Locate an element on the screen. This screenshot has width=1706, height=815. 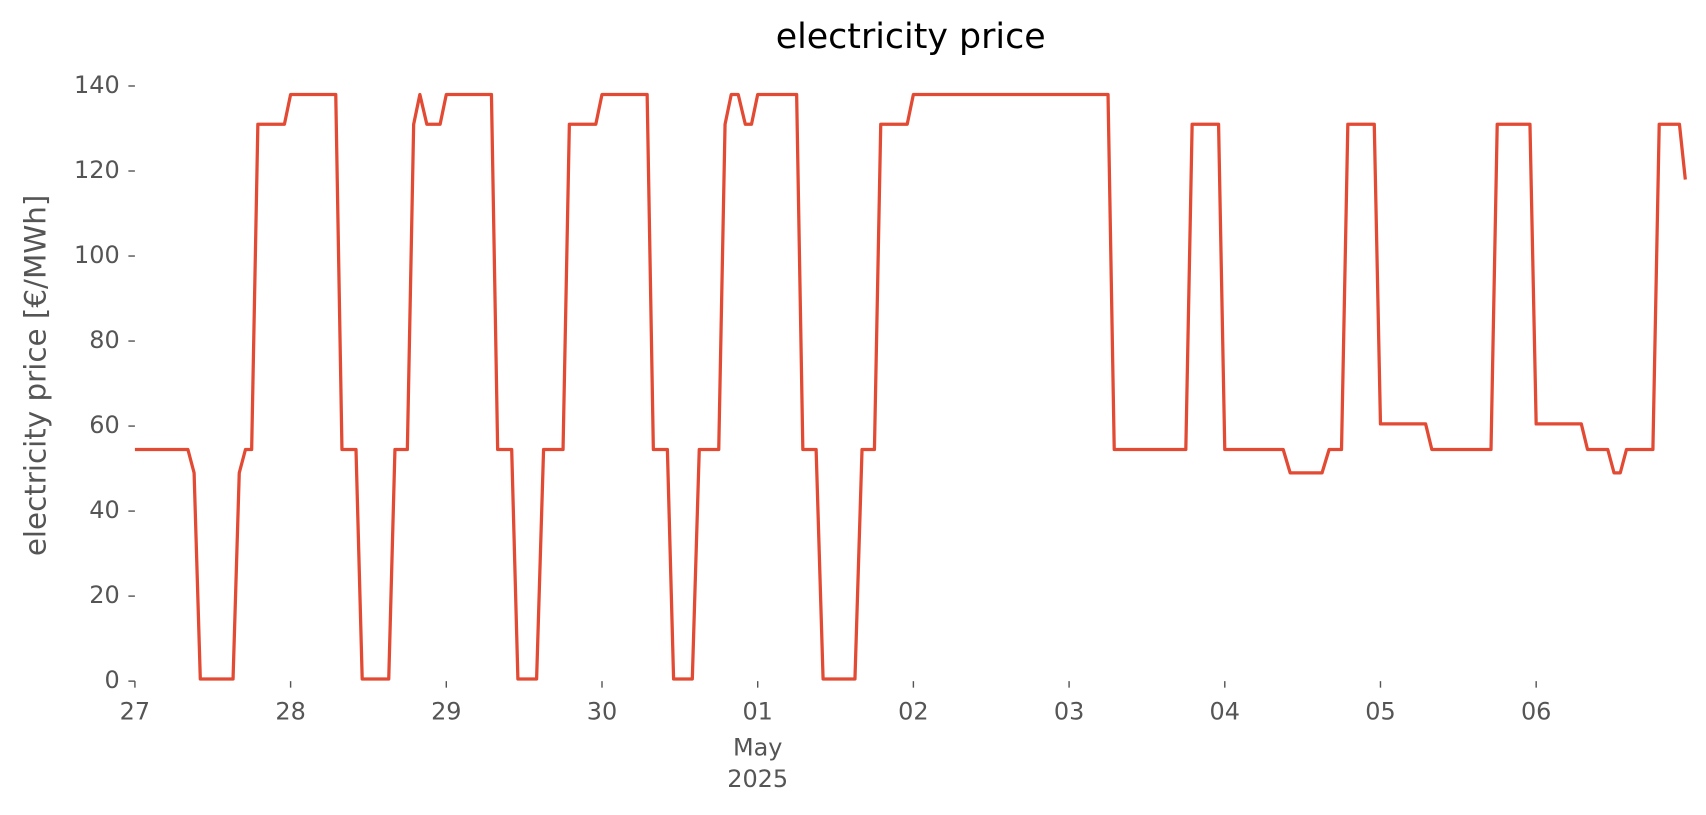
x-tick-label: 04 is located at coordinates (1225, 712).